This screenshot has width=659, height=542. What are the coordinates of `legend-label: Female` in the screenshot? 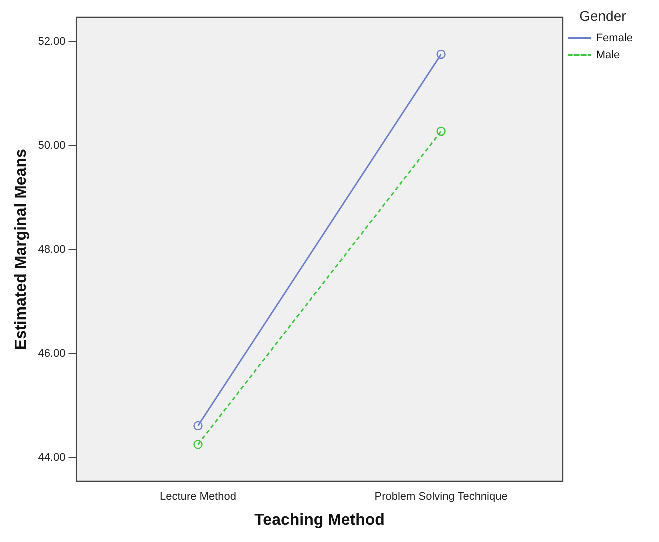 It's located at (615, 38).